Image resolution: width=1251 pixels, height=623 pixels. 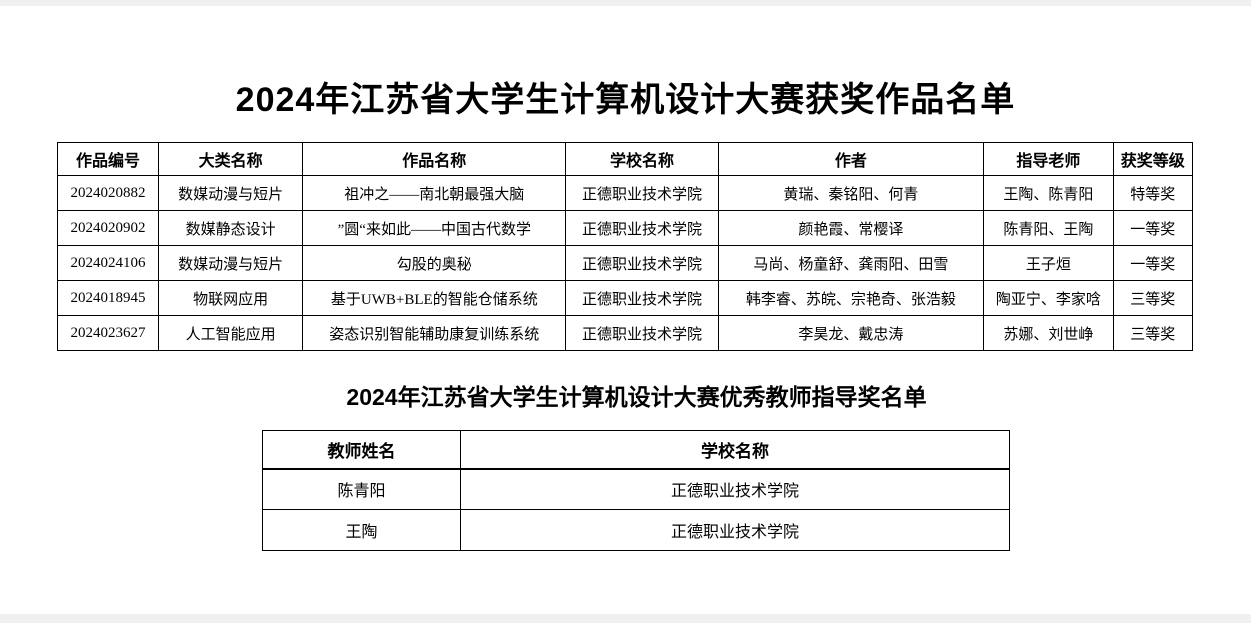 I want to click on cell-prize: 特等奖, so click(x=1153, y=193).